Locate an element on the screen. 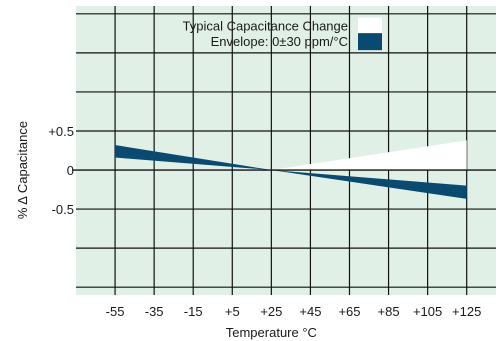 The width and height of the screenshot is (502, 341). y-axis-label: % Δ Capacitance is located at coordinates (22, 170).